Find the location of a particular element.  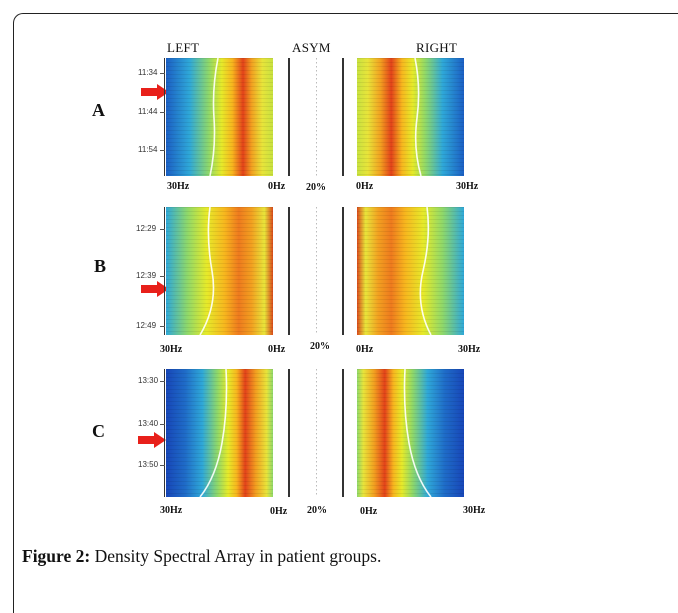

time-tick-label: 13:50 is located at coordinates (148, 464).